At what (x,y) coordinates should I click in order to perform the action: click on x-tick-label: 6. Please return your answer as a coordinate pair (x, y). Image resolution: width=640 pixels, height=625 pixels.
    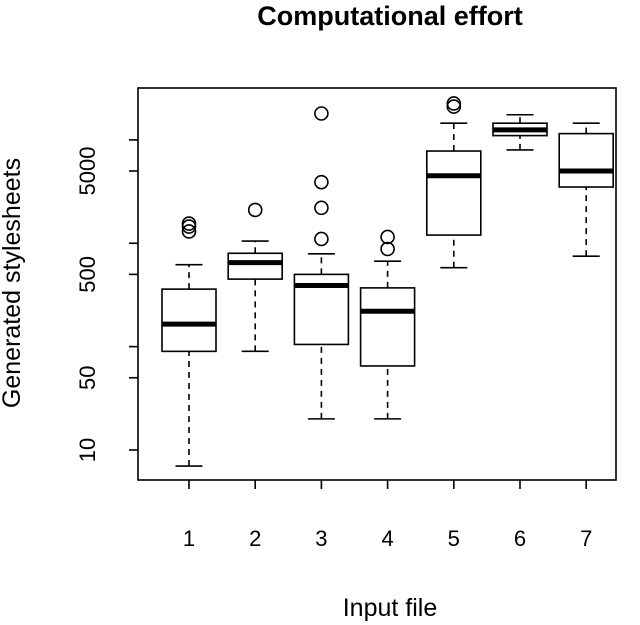
    Looking at the image, I should click on (520, 538).